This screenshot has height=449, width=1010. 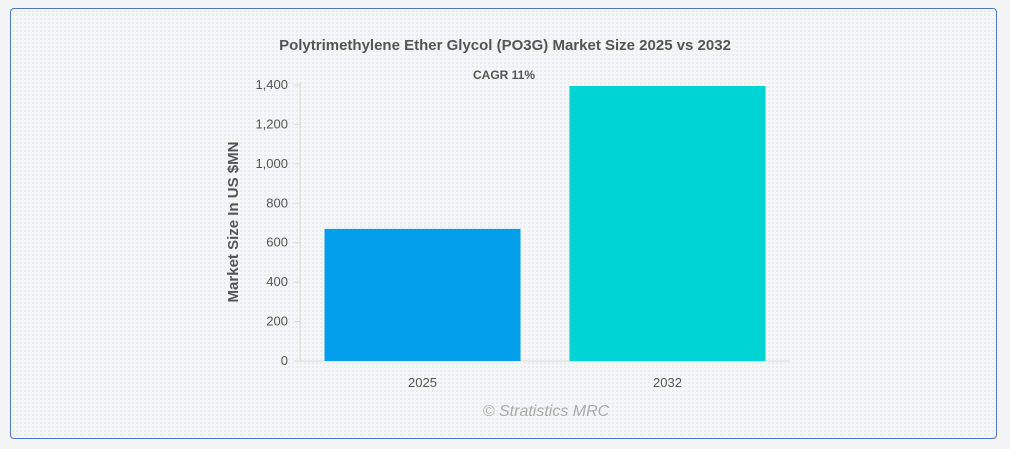 What do you see at coordinates (422, 294) in the screenshot?
I see `bar-2025` at bounding box center [422, 294].